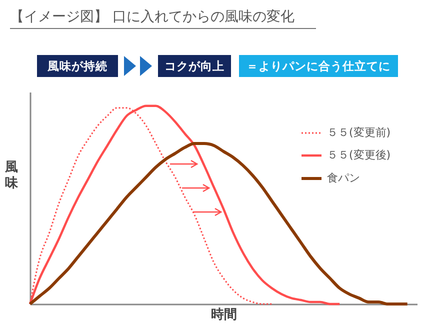 The width and height of the screenshot is (428, 327). Describe the element at coordinates (343, 178) in the screenshot. I see `legend-label: 食パン` at that location.